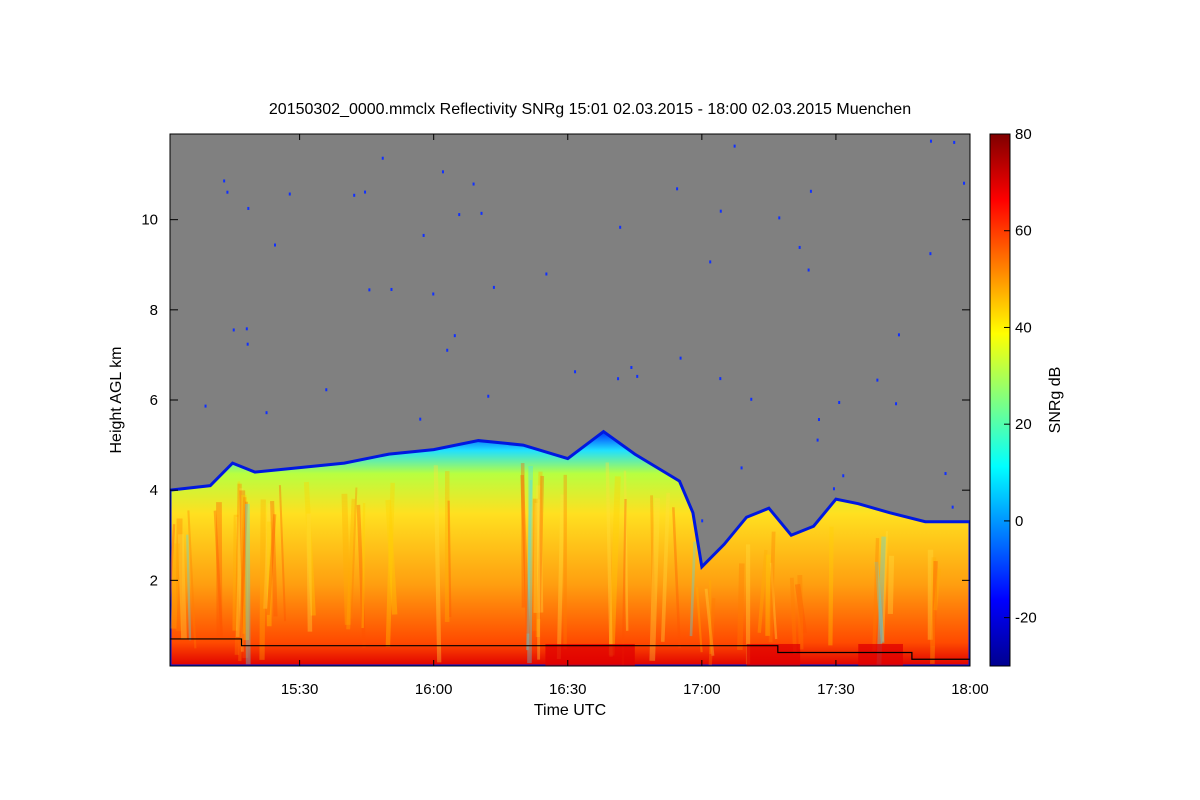  I want to click on colorbar-tick-label: 60, so click(1023, 231).